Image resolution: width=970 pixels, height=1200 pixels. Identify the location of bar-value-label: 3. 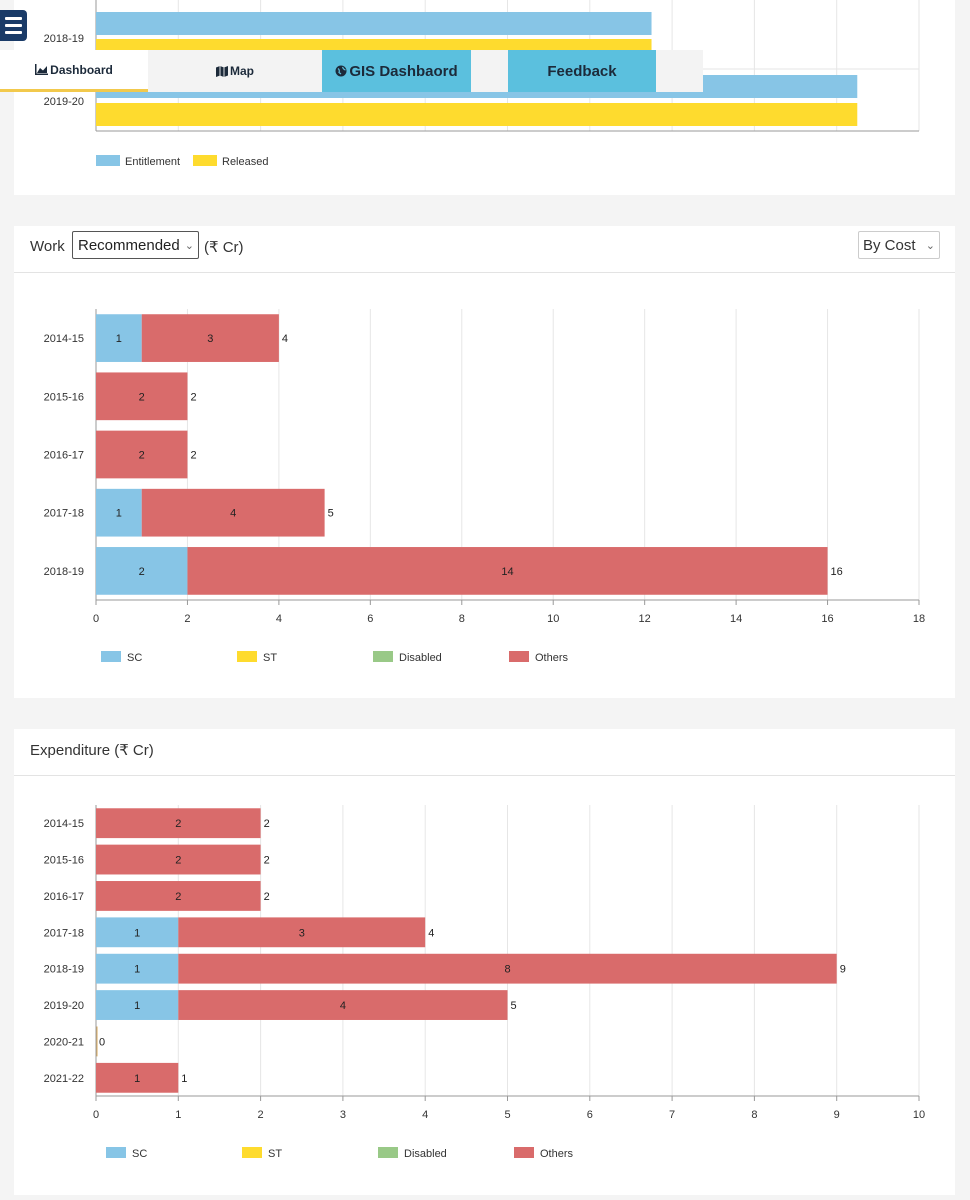
(302, 933).